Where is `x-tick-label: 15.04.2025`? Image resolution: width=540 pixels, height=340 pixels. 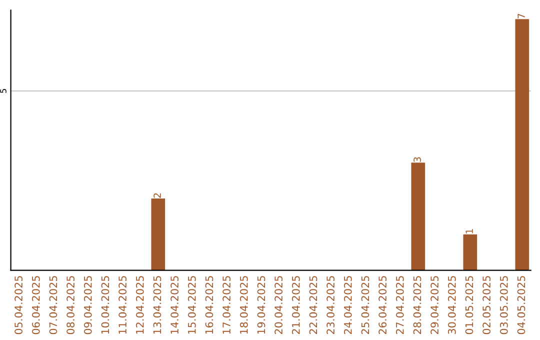
x-tick-label: 15.04.2025 is located at coordinates (192, 305).